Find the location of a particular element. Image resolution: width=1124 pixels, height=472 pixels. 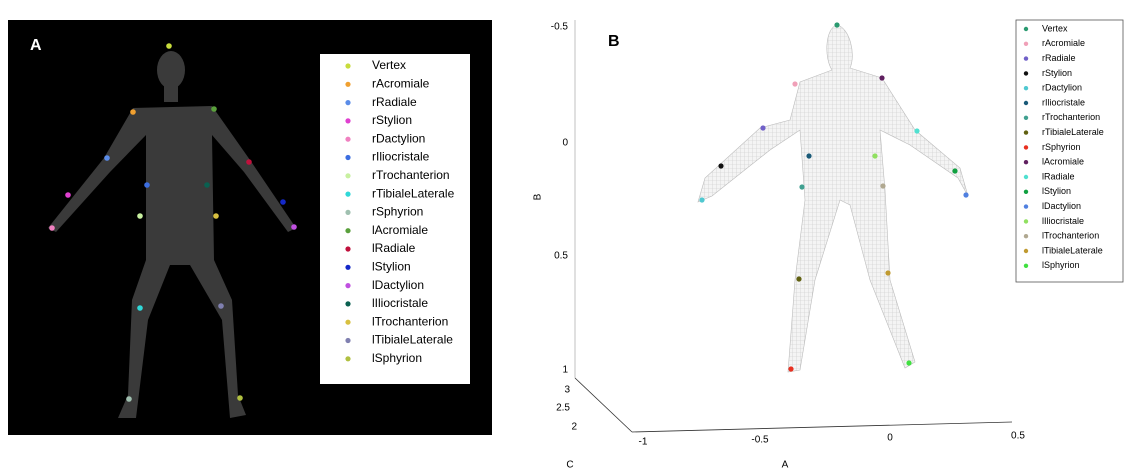

panel-label: A is located at coordinates (36, 45).